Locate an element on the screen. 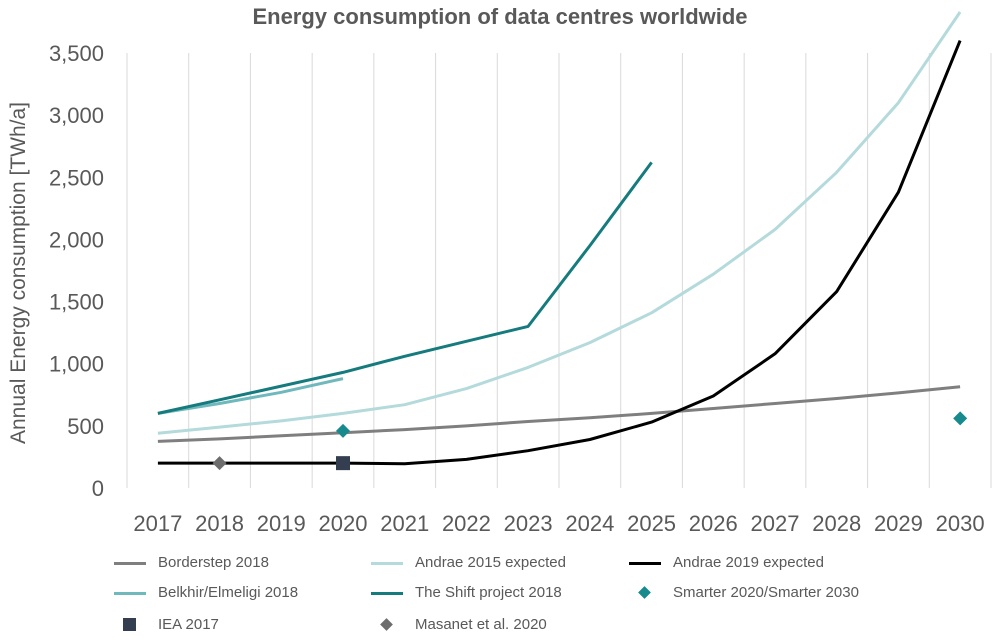 The height and width of the screenshot is (641, 1000). legend-label: IEA 2017 is located at coordinates (188, 624).